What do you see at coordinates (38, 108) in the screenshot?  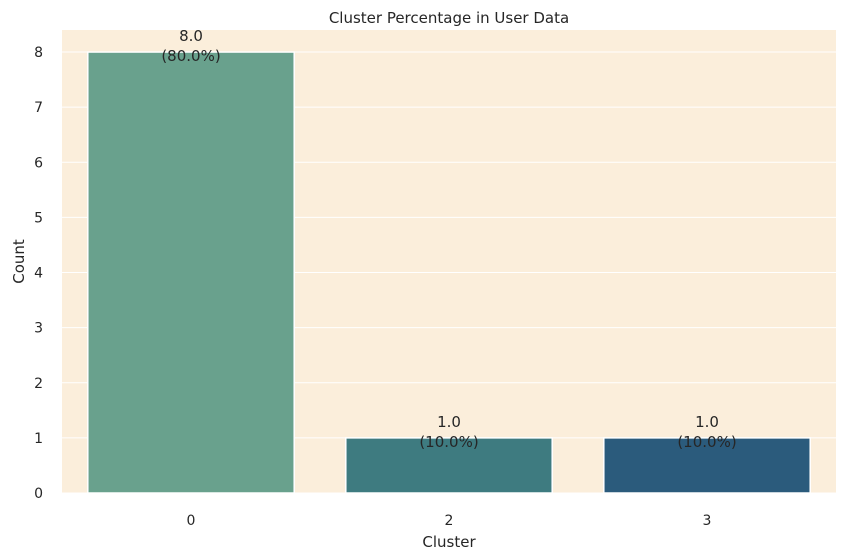 I see `y-tick-label: 7` at bounding box center [38, 108].